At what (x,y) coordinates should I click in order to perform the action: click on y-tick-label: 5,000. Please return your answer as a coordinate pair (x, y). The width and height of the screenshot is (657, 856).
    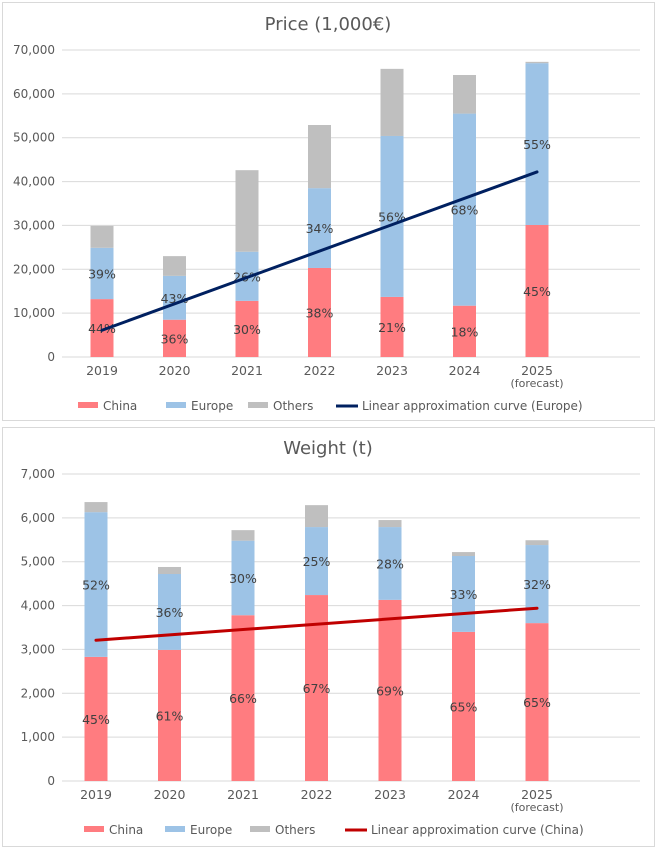
    Looking at the image, I should click on (38, 562).